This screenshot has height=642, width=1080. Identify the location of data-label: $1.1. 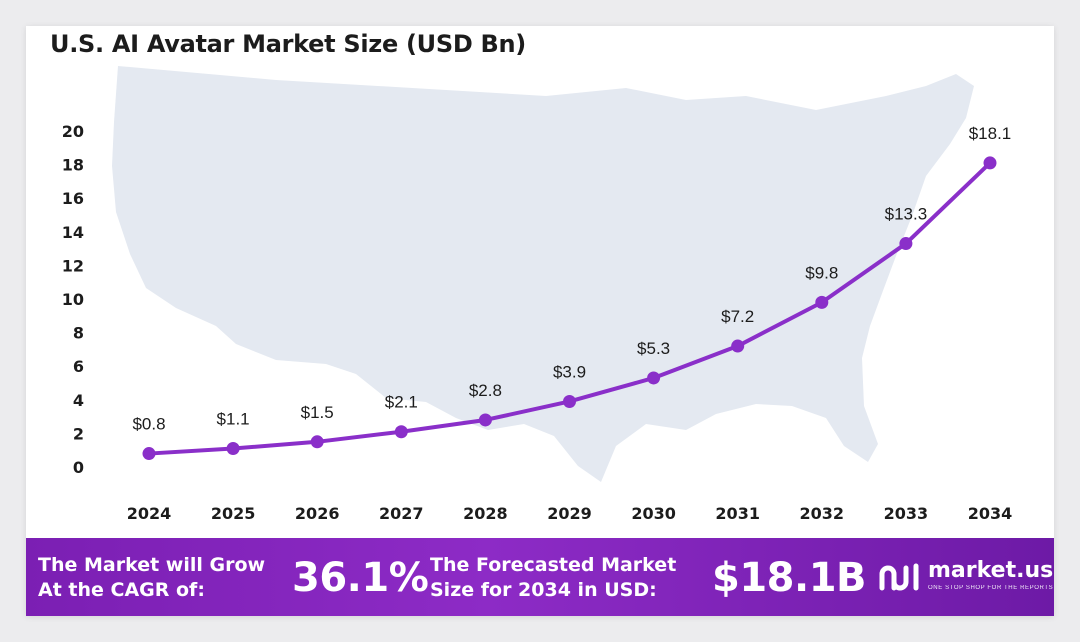
(233, 419).